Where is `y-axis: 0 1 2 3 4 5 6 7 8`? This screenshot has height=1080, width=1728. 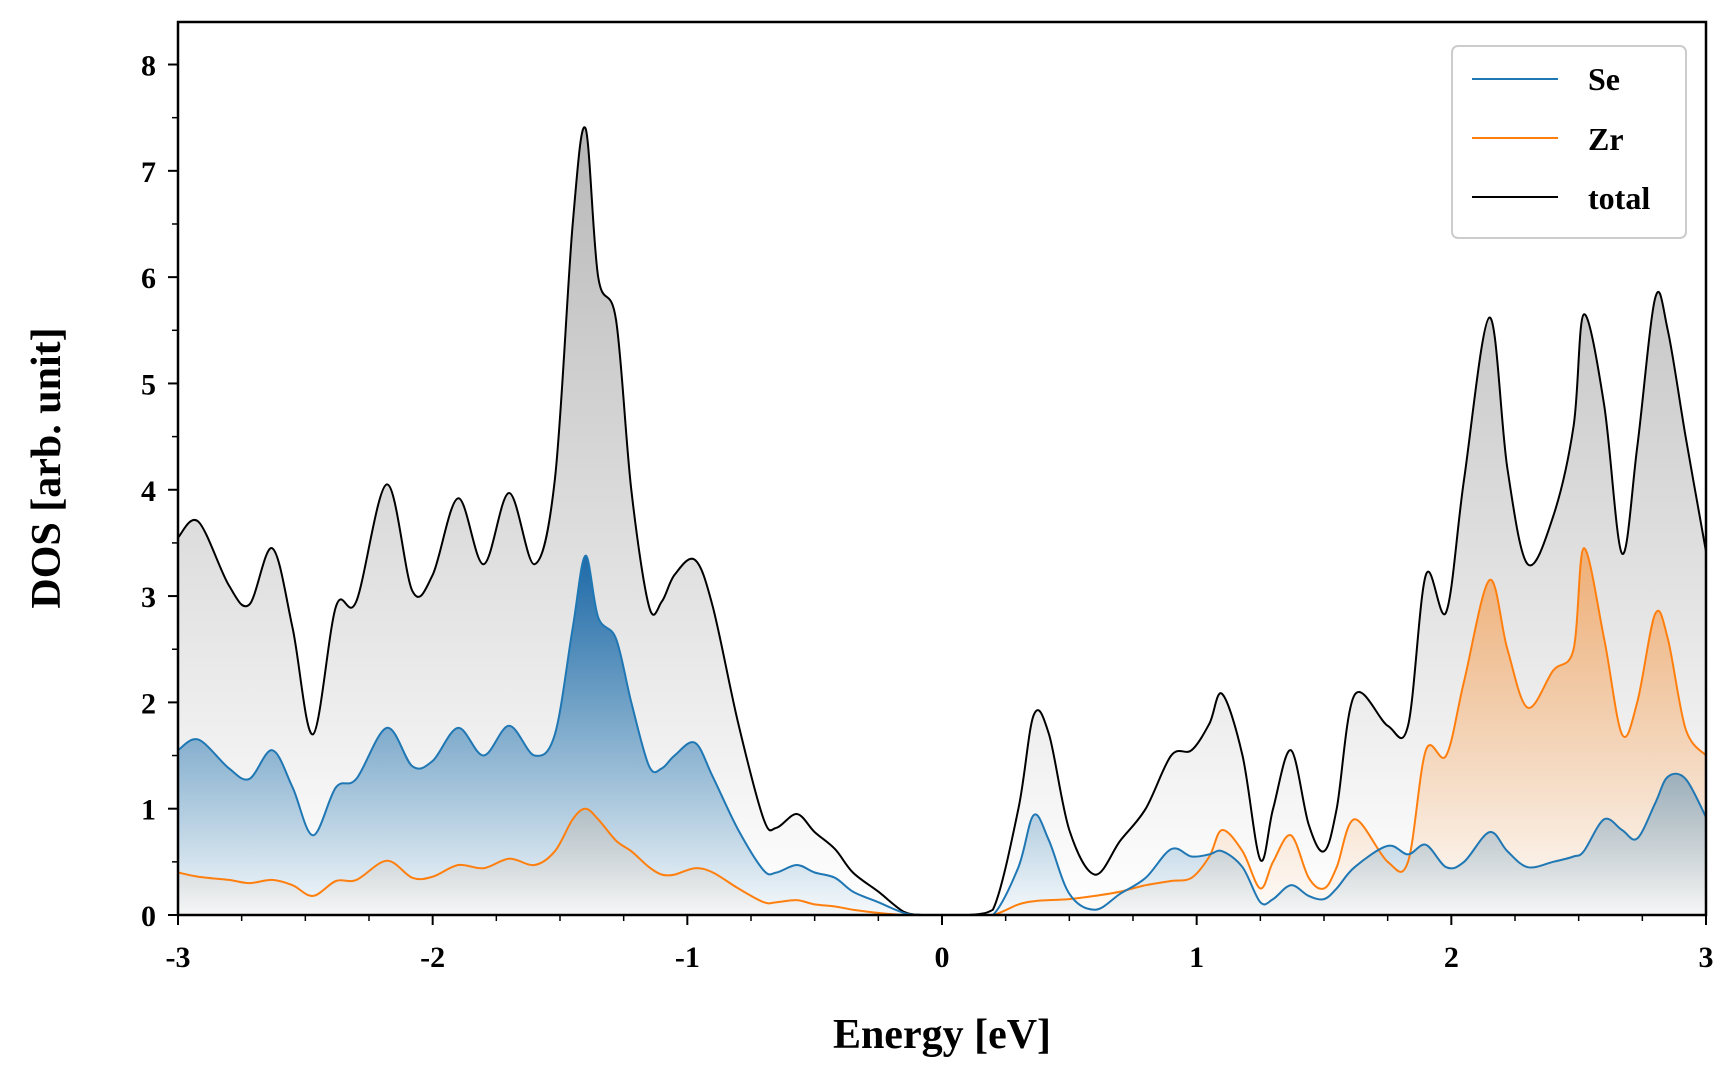 y-axis: 0 1 2 3 4 5 6 7 8 is located at coordinates (159, 491).